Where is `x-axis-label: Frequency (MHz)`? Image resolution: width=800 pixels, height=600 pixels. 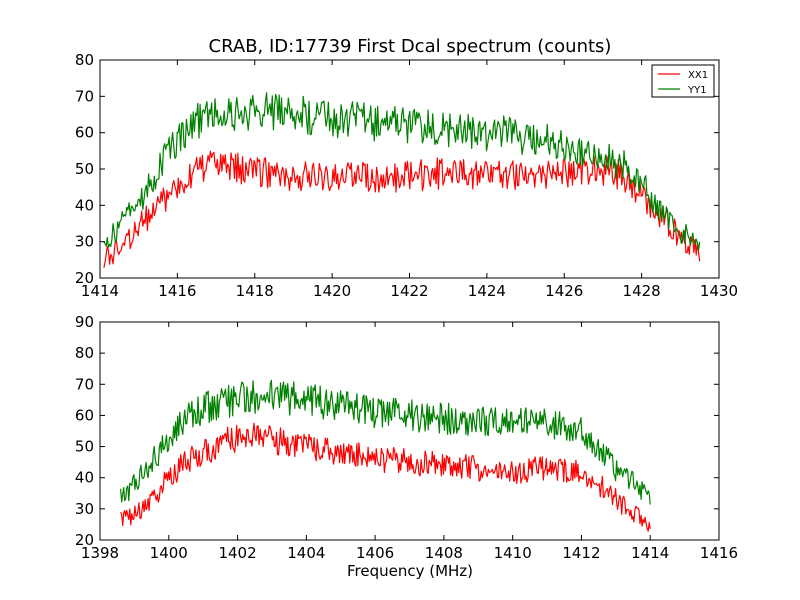
x-axis-label: Frequency (MHz) is located at coordinates (410, 571).